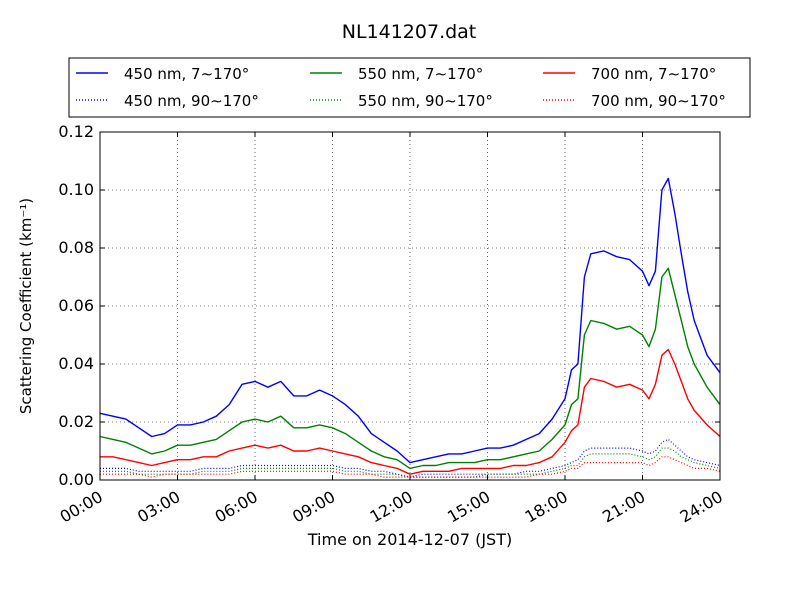  Describe the element at coordinates (76, 189) in the screenshot. I see `y-tick-label: 0.10` at that location.